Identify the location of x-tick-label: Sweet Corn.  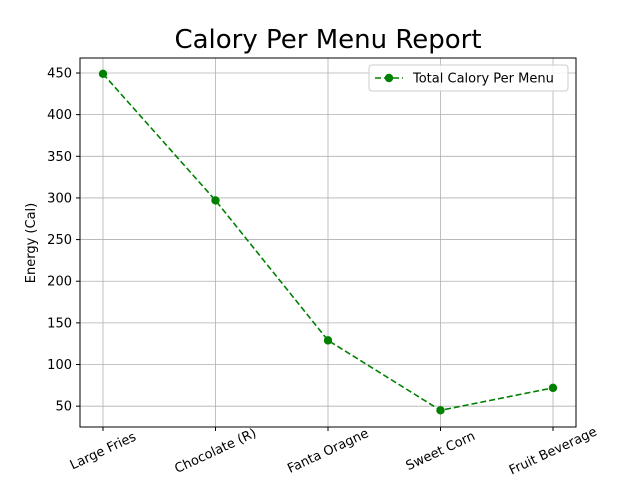
(441, 451).